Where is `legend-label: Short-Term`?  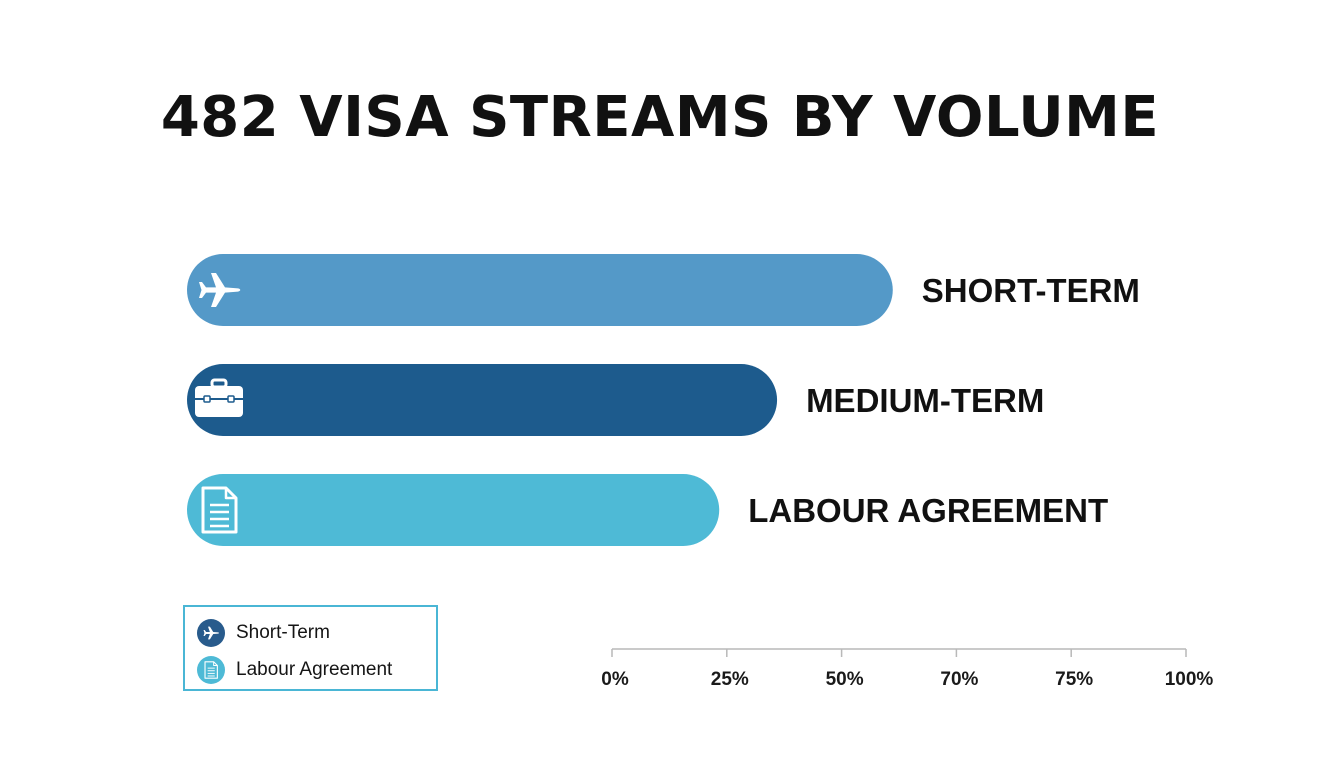
legend-label: Short-Term is located at coordinates (283, 632).